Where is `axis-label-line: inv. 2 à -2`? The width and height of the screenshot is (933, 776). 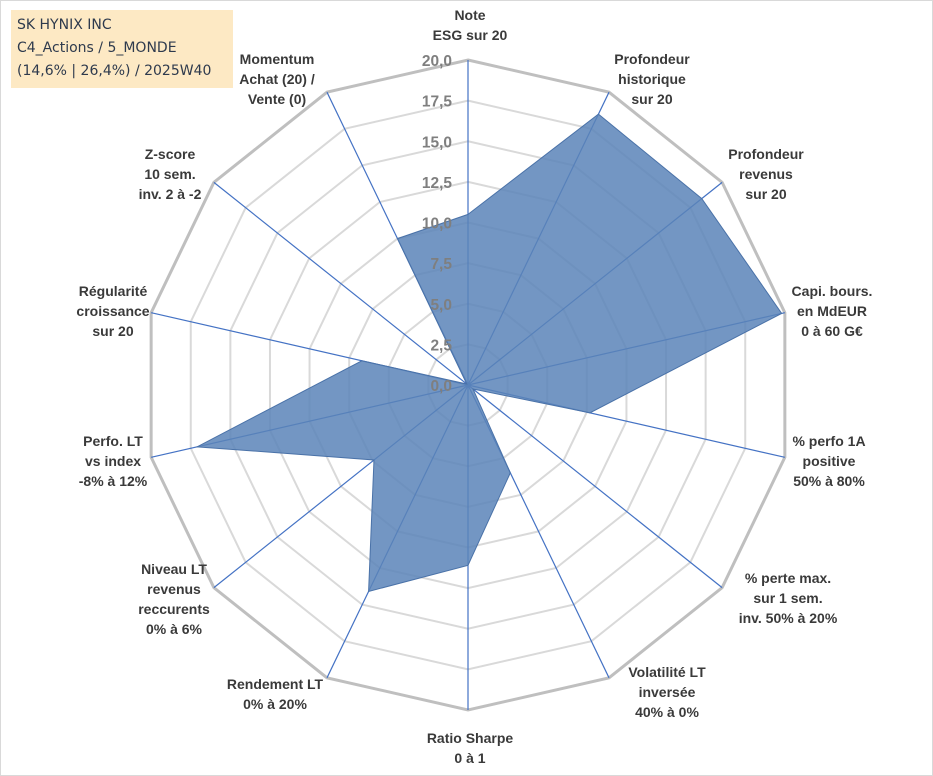 axis-label-line: inv. 2 à -2 is located at coordinates (170, 194).